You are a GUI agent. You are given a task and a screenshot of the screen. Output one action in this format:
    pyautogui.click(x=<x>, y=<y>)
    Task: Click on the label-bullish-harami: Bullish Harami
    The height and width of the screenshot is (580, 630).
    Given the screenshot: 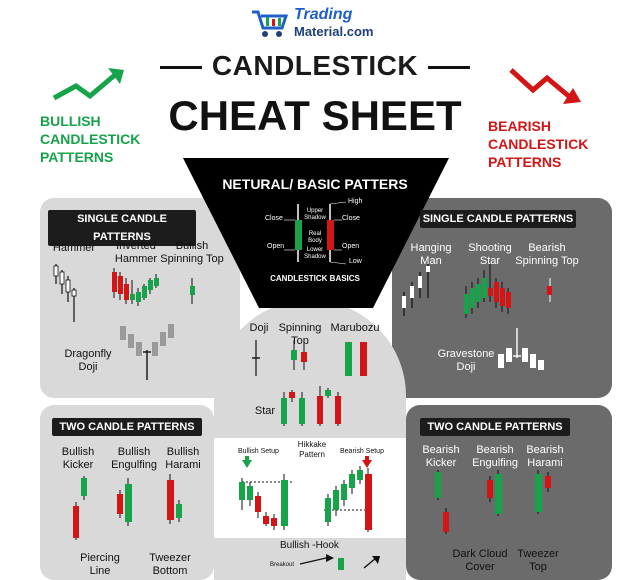 What is the action you would take?
    pyautogui.click(x=183, y=458)
    